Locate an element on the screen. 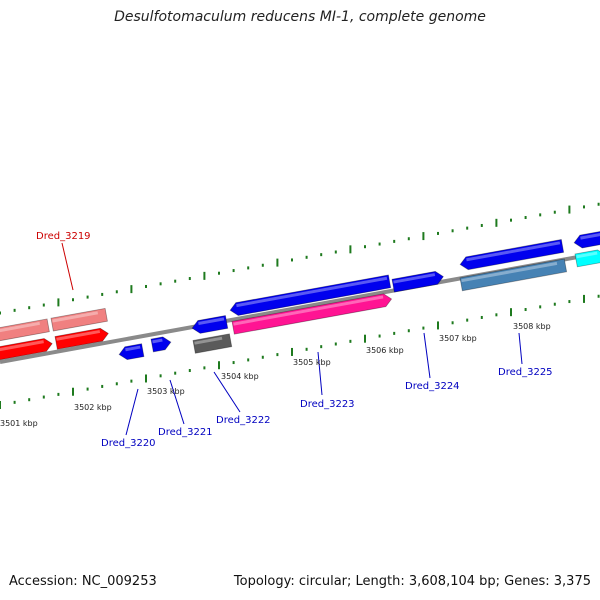 This screenshot has height=600, width=600. scale-label: 3501 kbp is located at coordinates (19, 423).